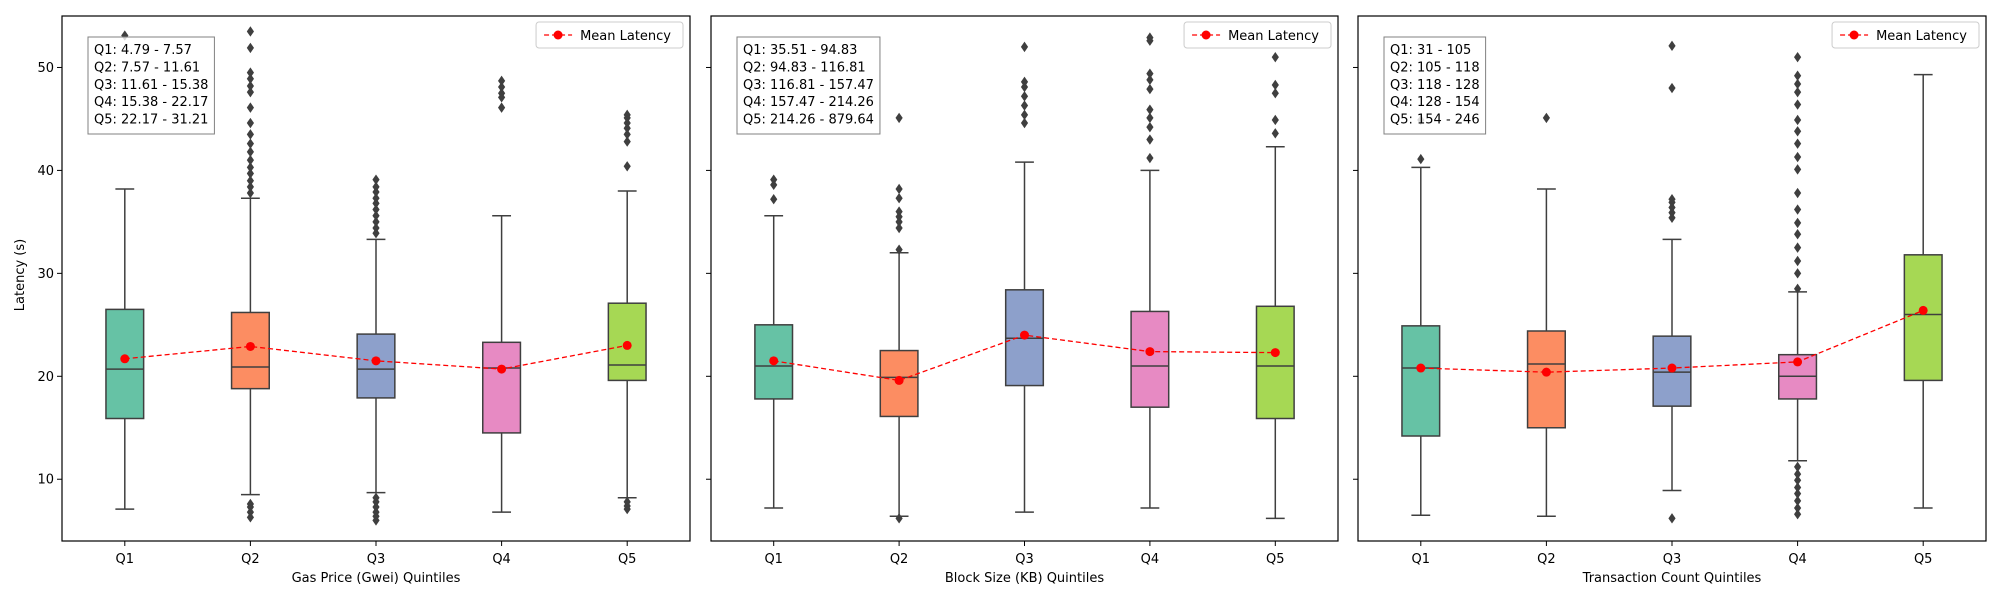  Describe the element at coordinates (45, 480) in the screenshot. I see `y-tick-label: 10` at that location.